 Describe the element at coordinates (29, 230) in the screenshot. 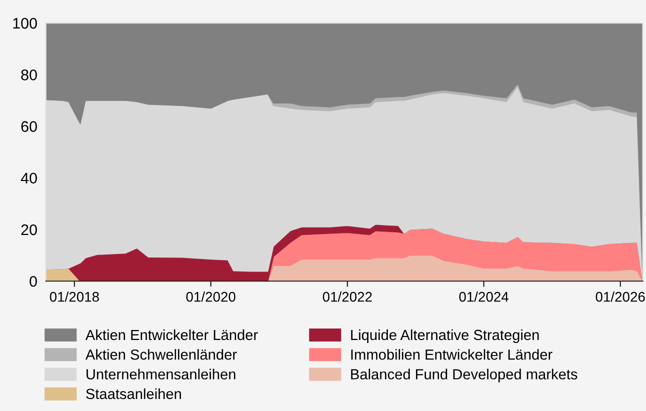

I see `y-tick-label: 20` at that location.